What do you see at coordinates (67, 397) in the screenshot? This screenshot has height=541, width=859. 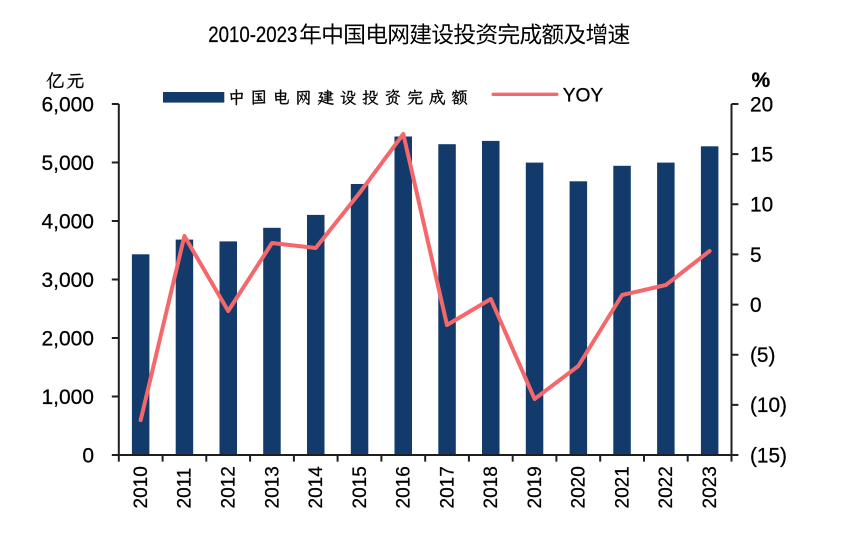 I see `svg-text: 1,000` at bounding box center [67, 397].